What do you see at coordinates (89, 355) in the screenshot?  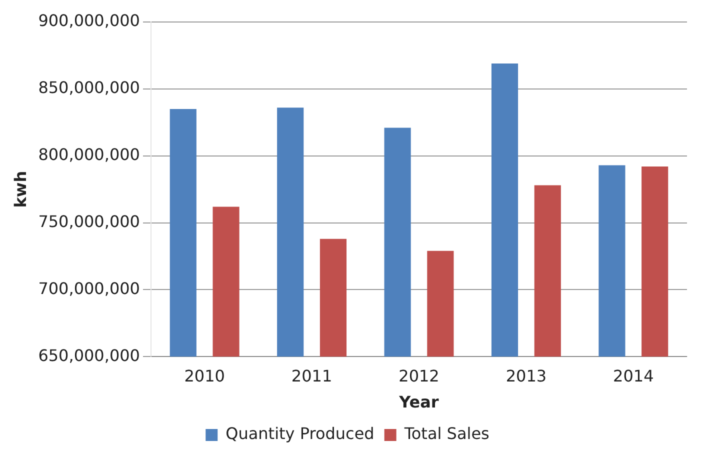 I see `y-tick-label: 650,000,000` at bounding box center [89, 355].